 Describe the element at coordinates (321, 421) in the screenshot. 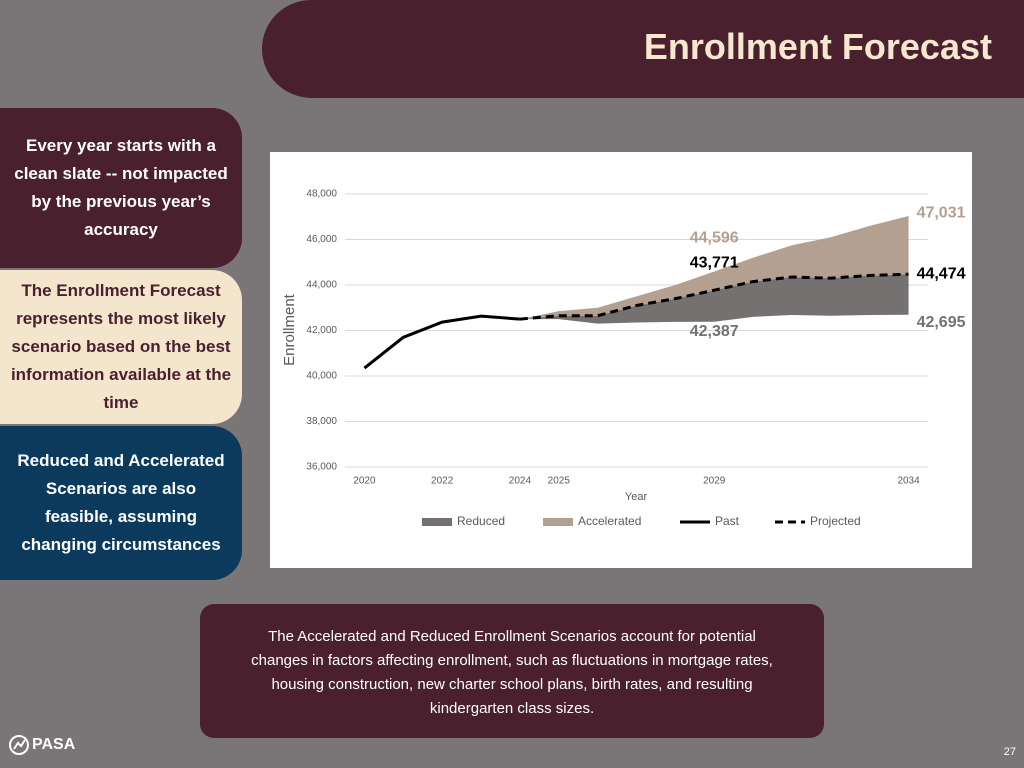

I see `y-tick-label: 38,000` at that location.